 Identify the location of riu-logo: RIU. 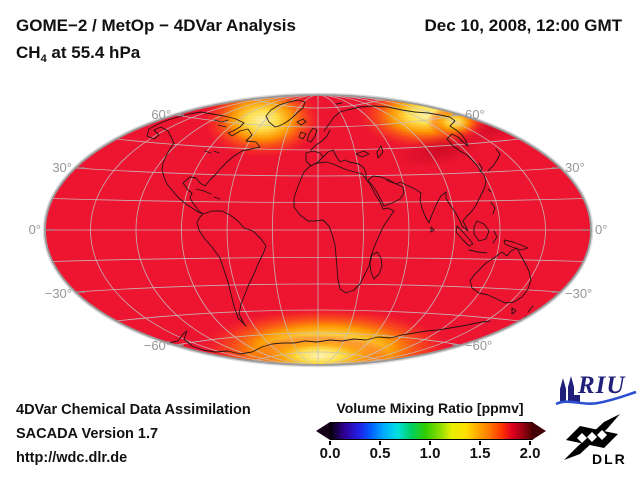
(595, 391).